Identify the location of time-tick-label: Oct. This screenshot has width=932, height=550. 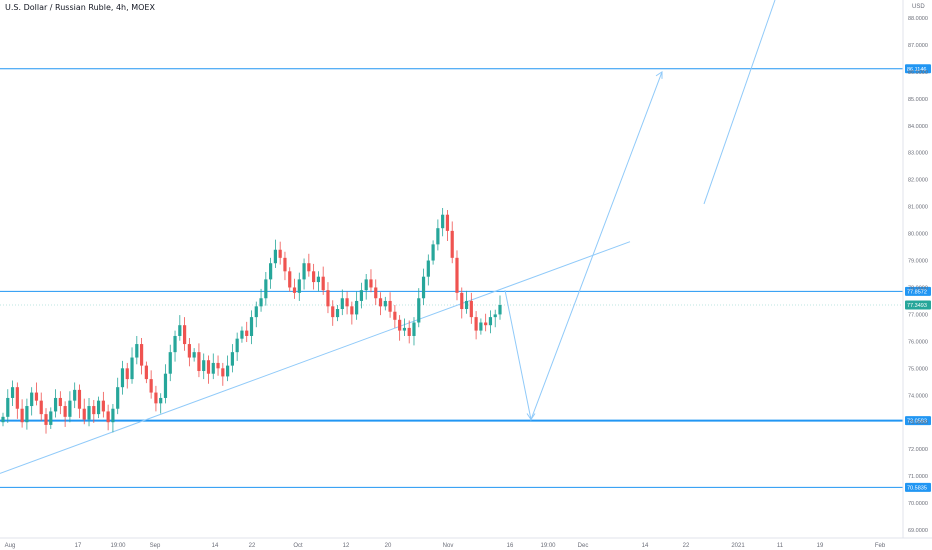
(298, 546).